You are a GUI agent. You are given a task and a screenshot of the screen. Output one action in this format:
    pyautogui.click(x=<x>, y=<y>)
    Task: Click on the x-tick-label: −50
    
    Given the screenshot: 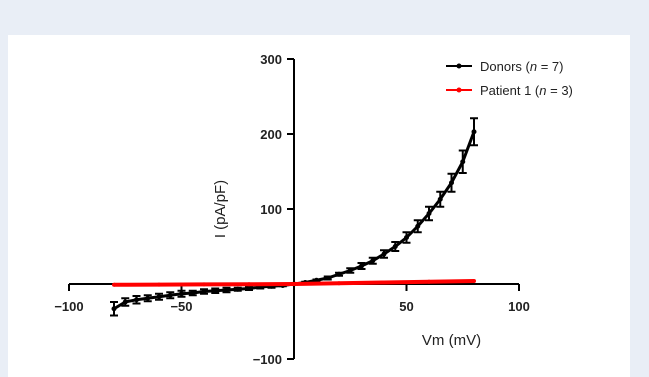 What is the action you would take?
    pyautogui.click(x=181, y=306)
    